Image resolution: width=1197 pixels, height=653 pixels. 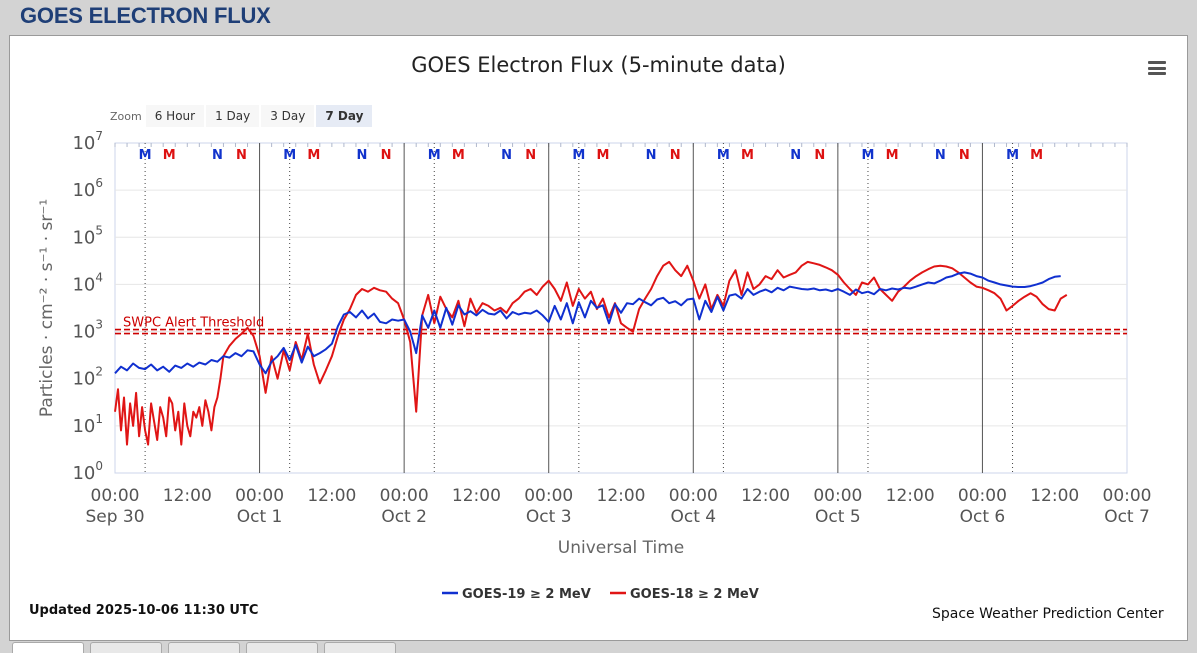 I want to click on y-tick-label: 10³, so click(x=87, y=330).